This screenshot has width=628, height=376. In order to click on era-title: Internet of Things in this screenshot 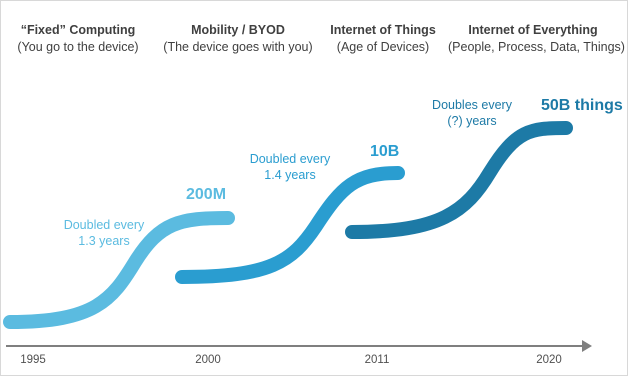, I will do `click(383, 30)`.